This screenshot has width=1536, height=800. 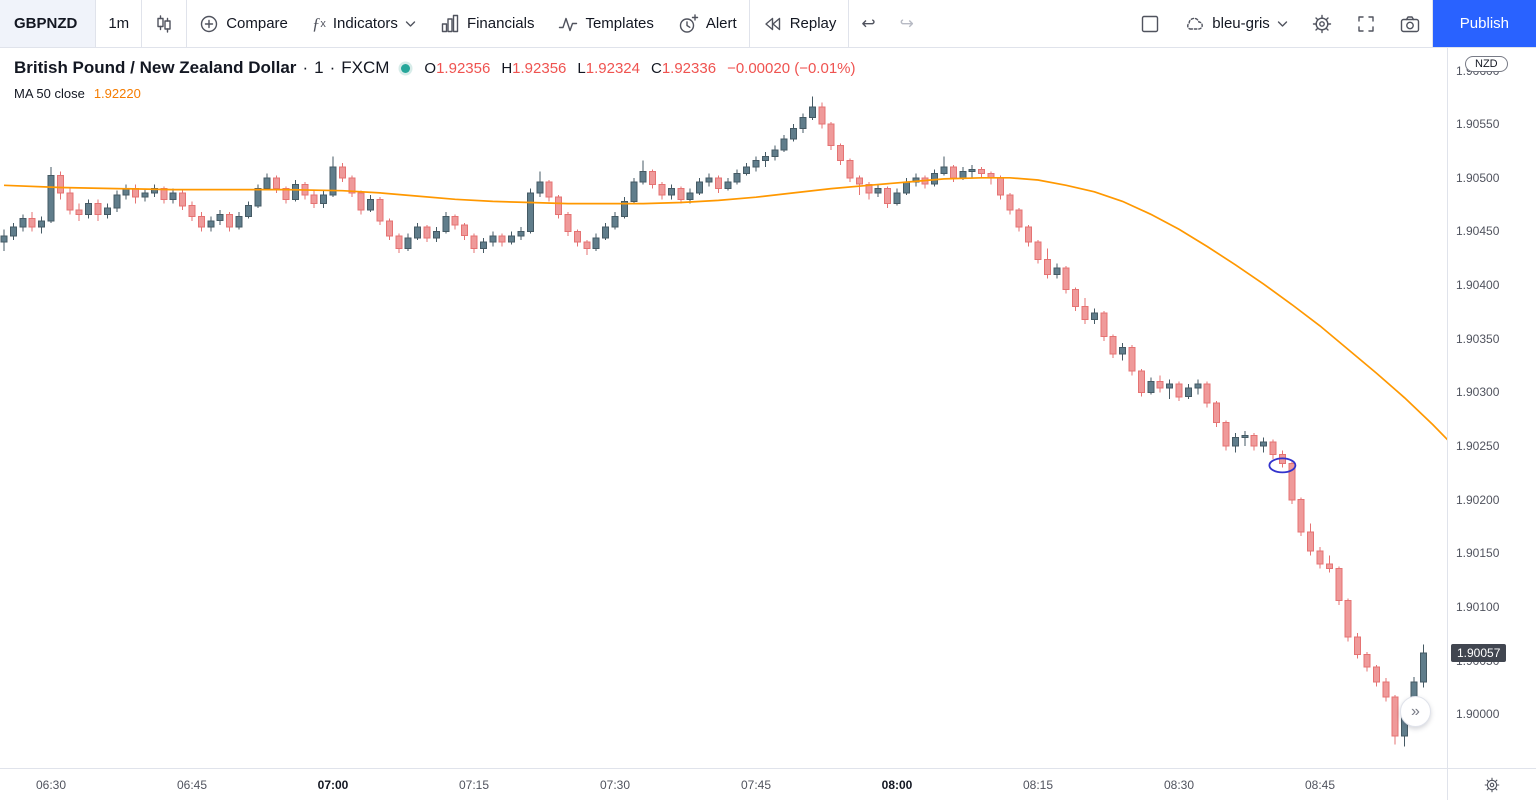 I want to click on chart-style-button, so click(x=164, y=23).